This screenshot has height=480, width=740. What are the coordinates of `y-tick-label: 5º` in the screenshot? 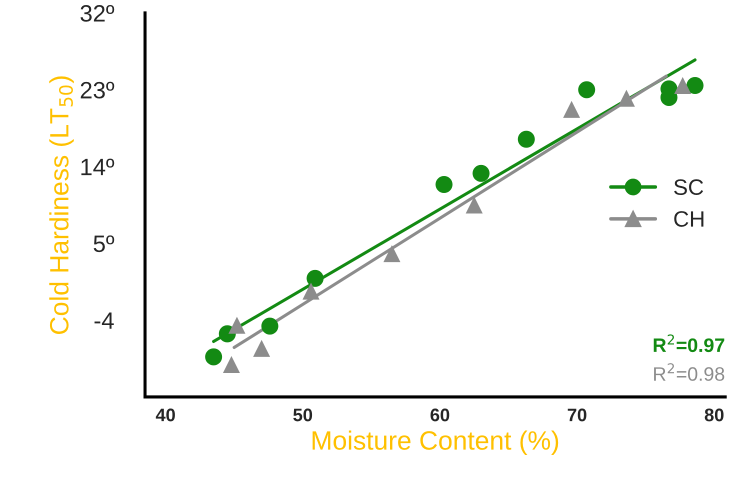 It's located at (104, 243).